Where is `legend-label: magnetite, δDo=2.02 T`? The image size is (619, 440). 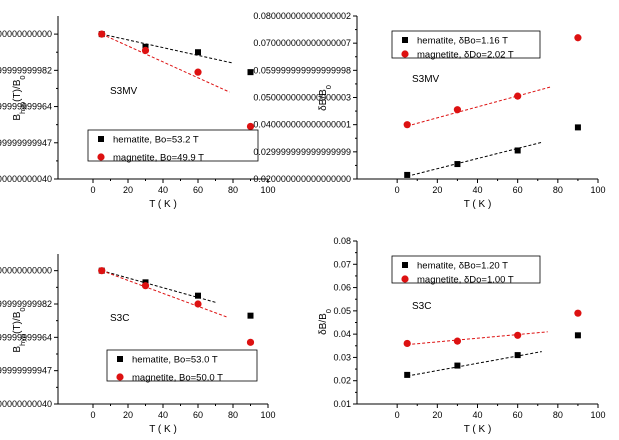
legend-label: magnetite, δDo=2.02 T is located at coordinates (465, 55).